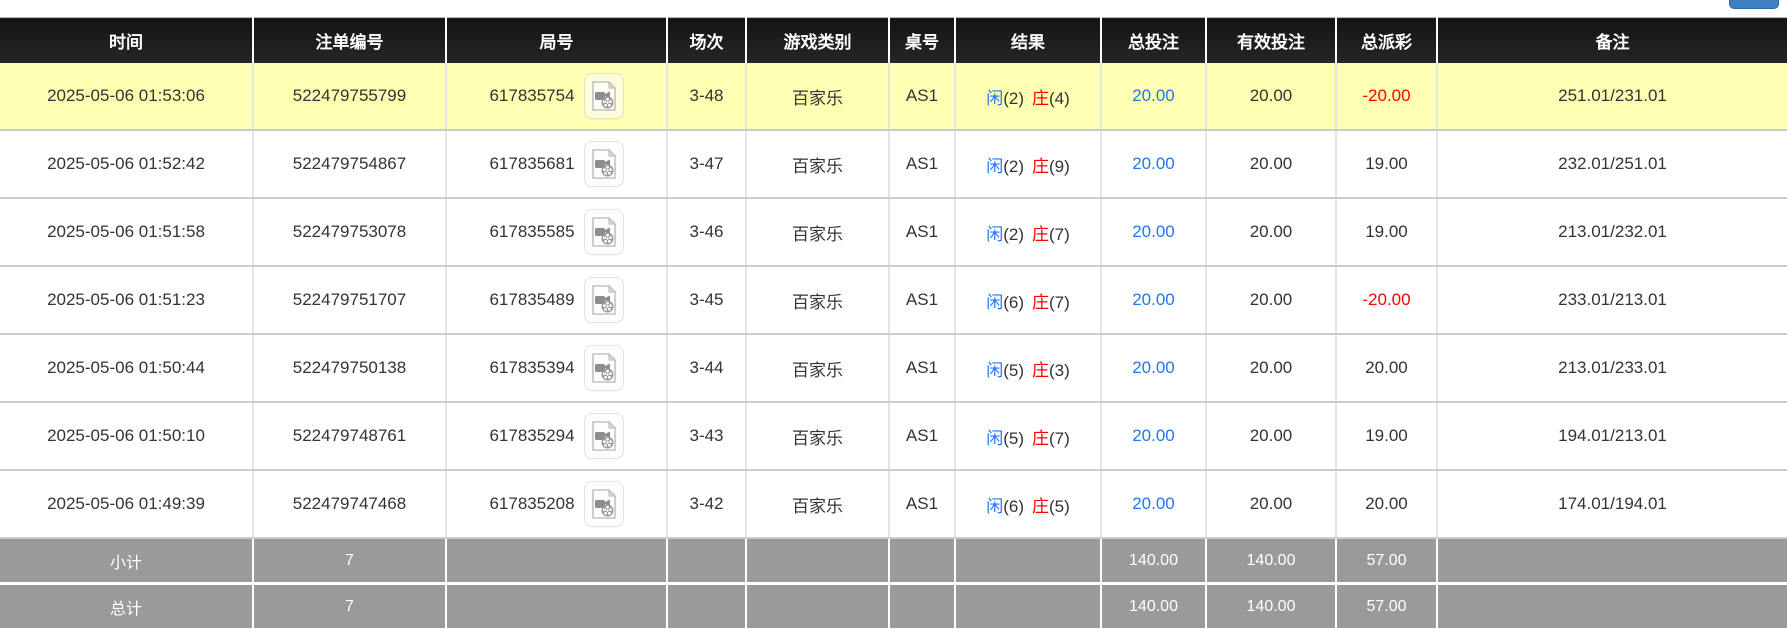  What do you see at coordinates (1612, 164) in the screenshot?
I see `cell-remark: 232.01/251.01` at bounding box center [1612, 164].